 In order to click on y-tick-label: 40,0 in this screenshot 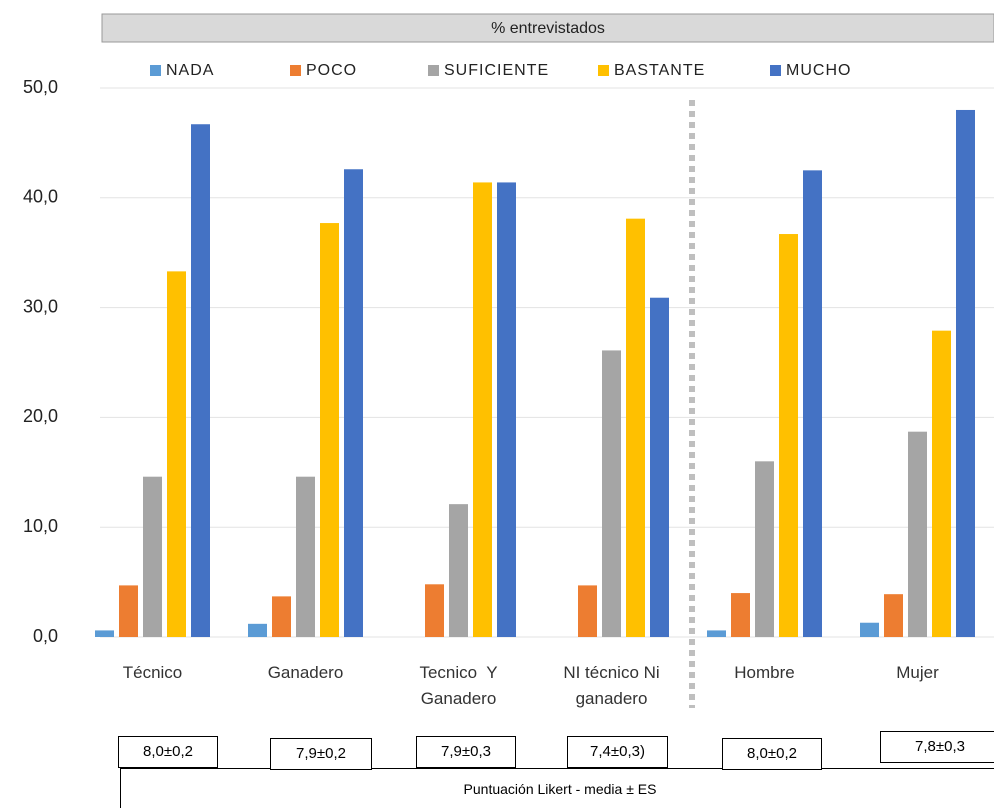, I will do `click(40, 197)`.